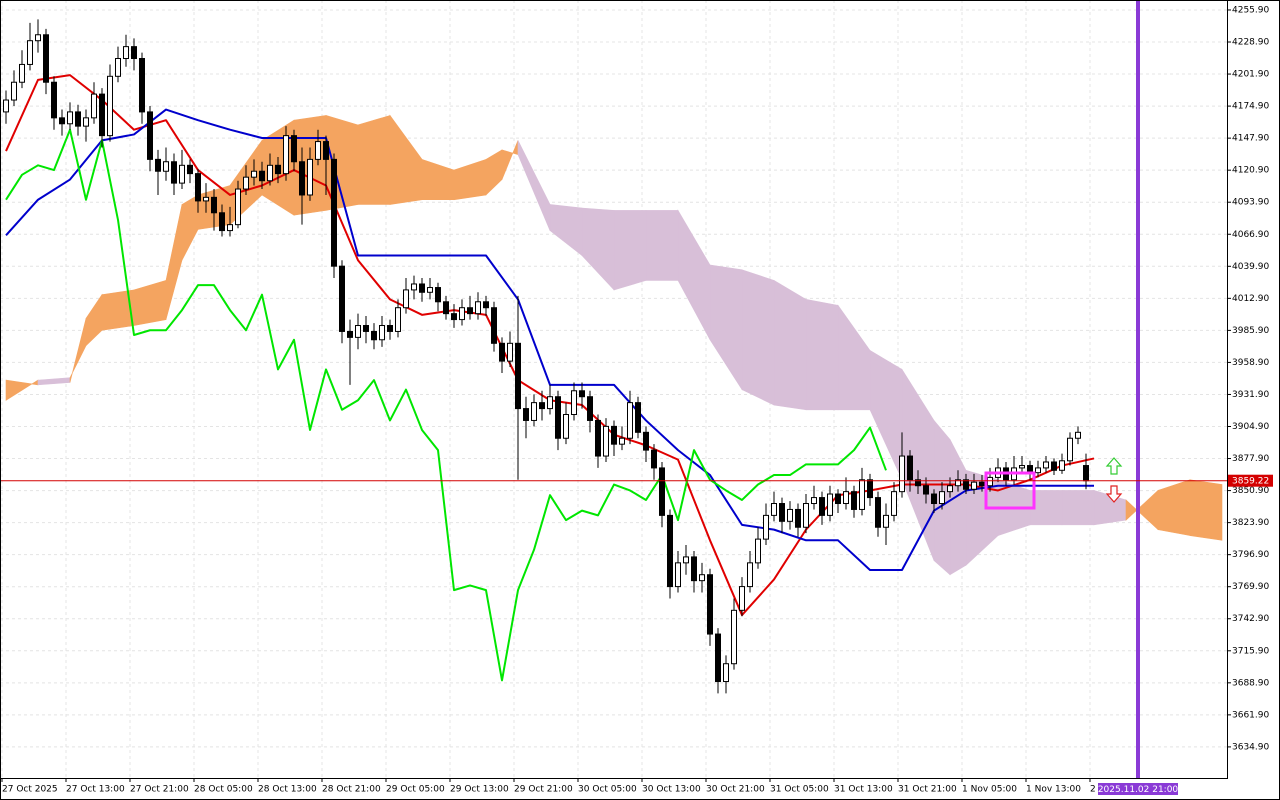 This screenshot has width=1280, height=800. I want to click on y-tick-label: 3715.90, so click(1250, 651).